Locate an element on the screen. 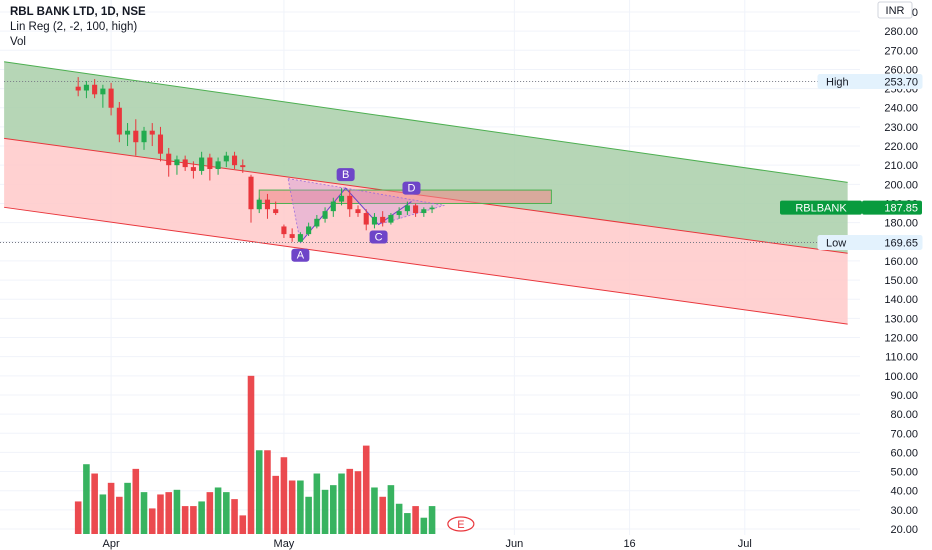  y-tick-label: 30.00 is located at coordinates (904, 511).